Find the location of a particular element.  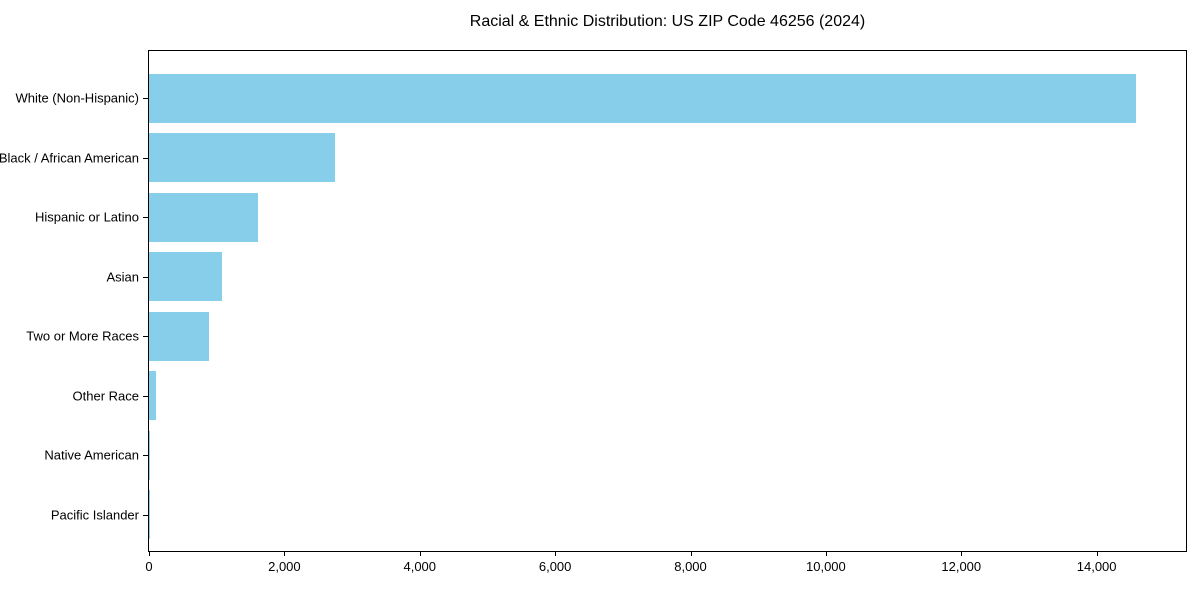

y-axis-label: Native American is located at coordinates (91, 455).